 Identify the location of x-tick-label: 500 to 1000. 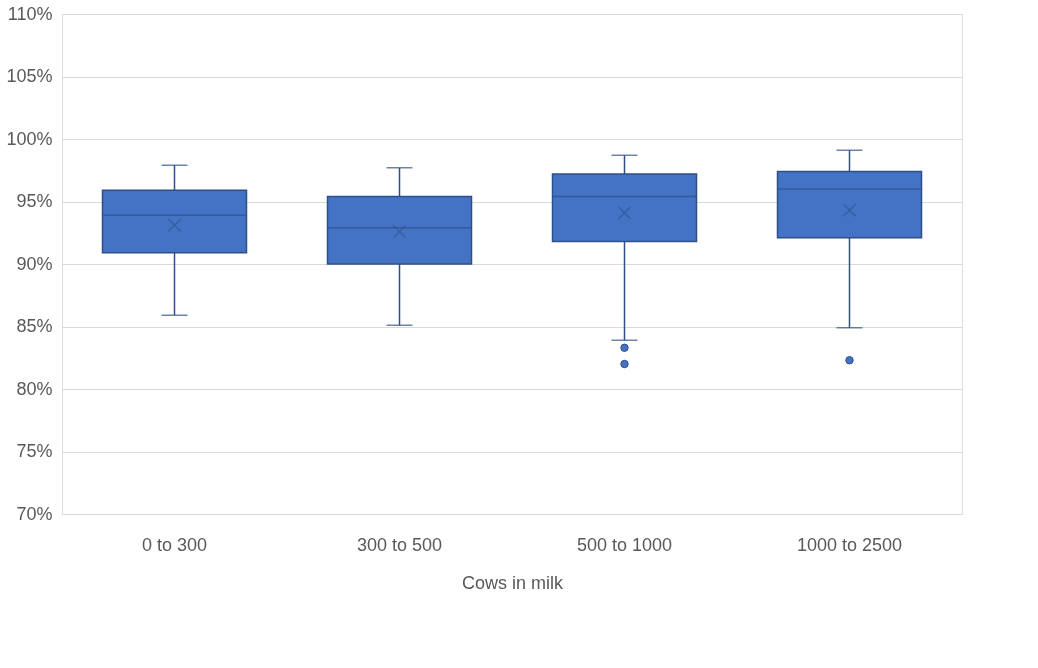
(624, 544).